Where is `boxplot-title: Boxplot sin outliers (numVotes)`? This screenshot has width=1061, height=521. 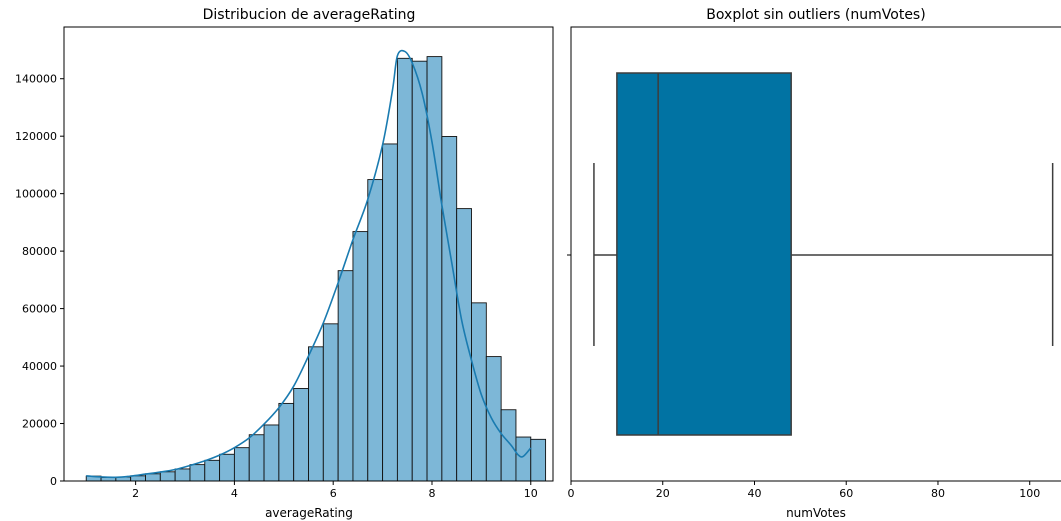 boxplot-title: Boxplot sin outliers (numVotes) is located at coordinates (815, 15).